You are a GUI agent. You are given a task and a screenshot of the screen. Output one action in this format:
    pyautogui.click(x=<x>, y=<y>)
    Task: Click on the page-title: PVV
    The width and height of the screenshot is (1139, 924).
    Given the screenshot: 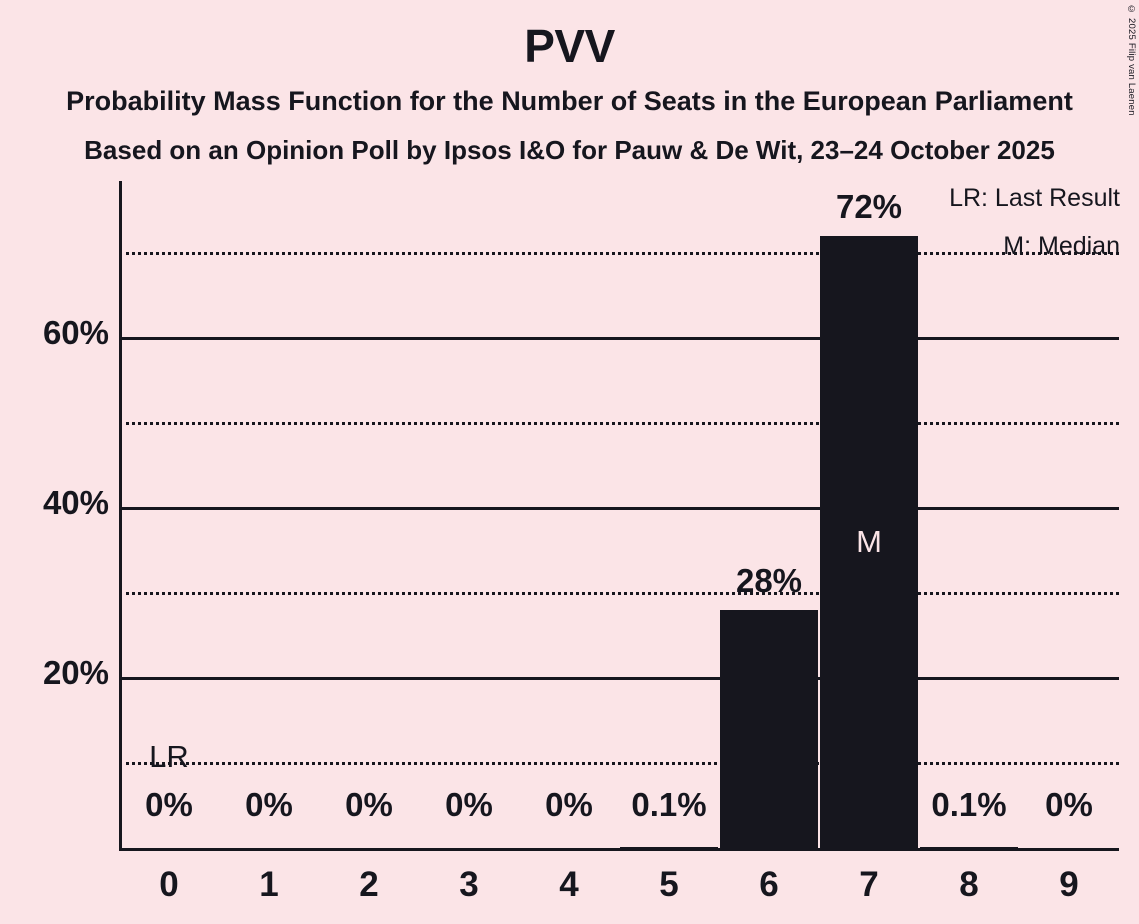 What is the action you would take?
    pyautogui.click(x=569, y=46)
    